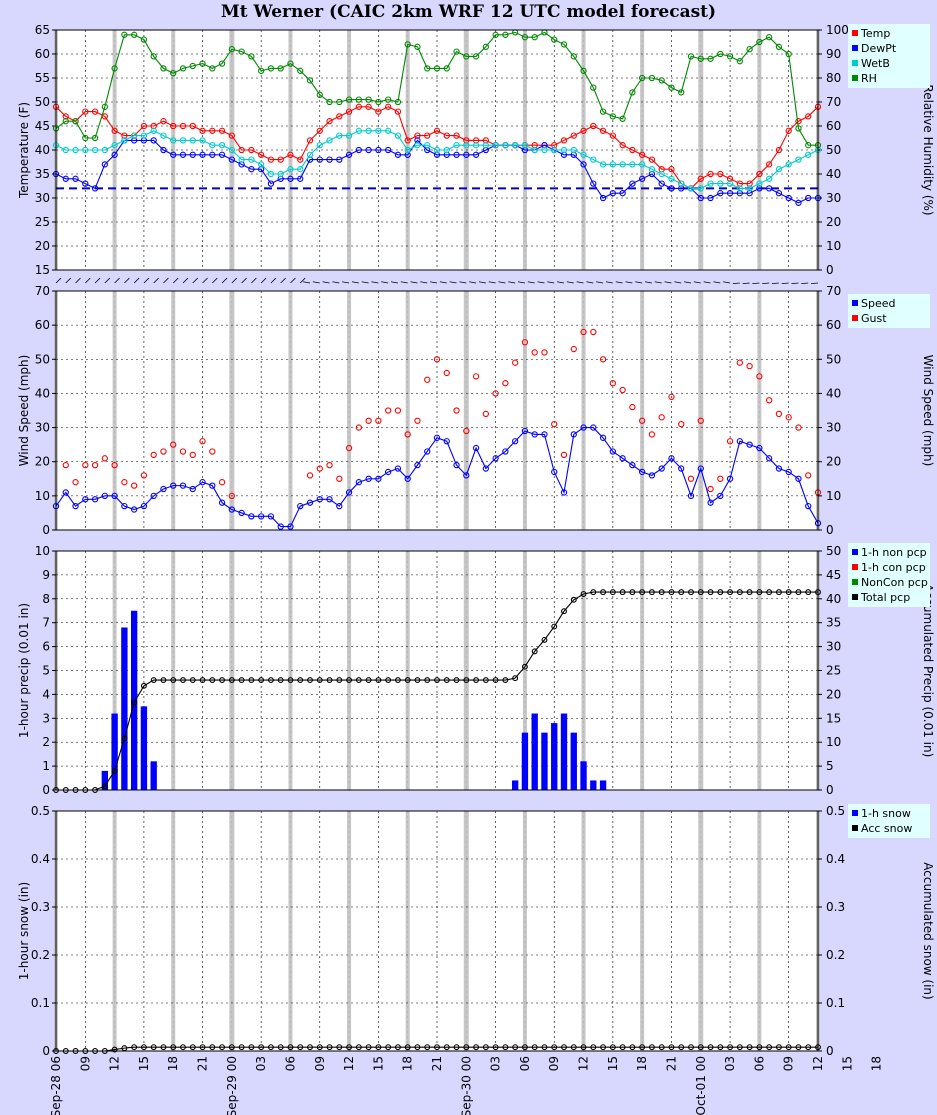  I want to click on y-tick-label: 0, so click(46, 790).